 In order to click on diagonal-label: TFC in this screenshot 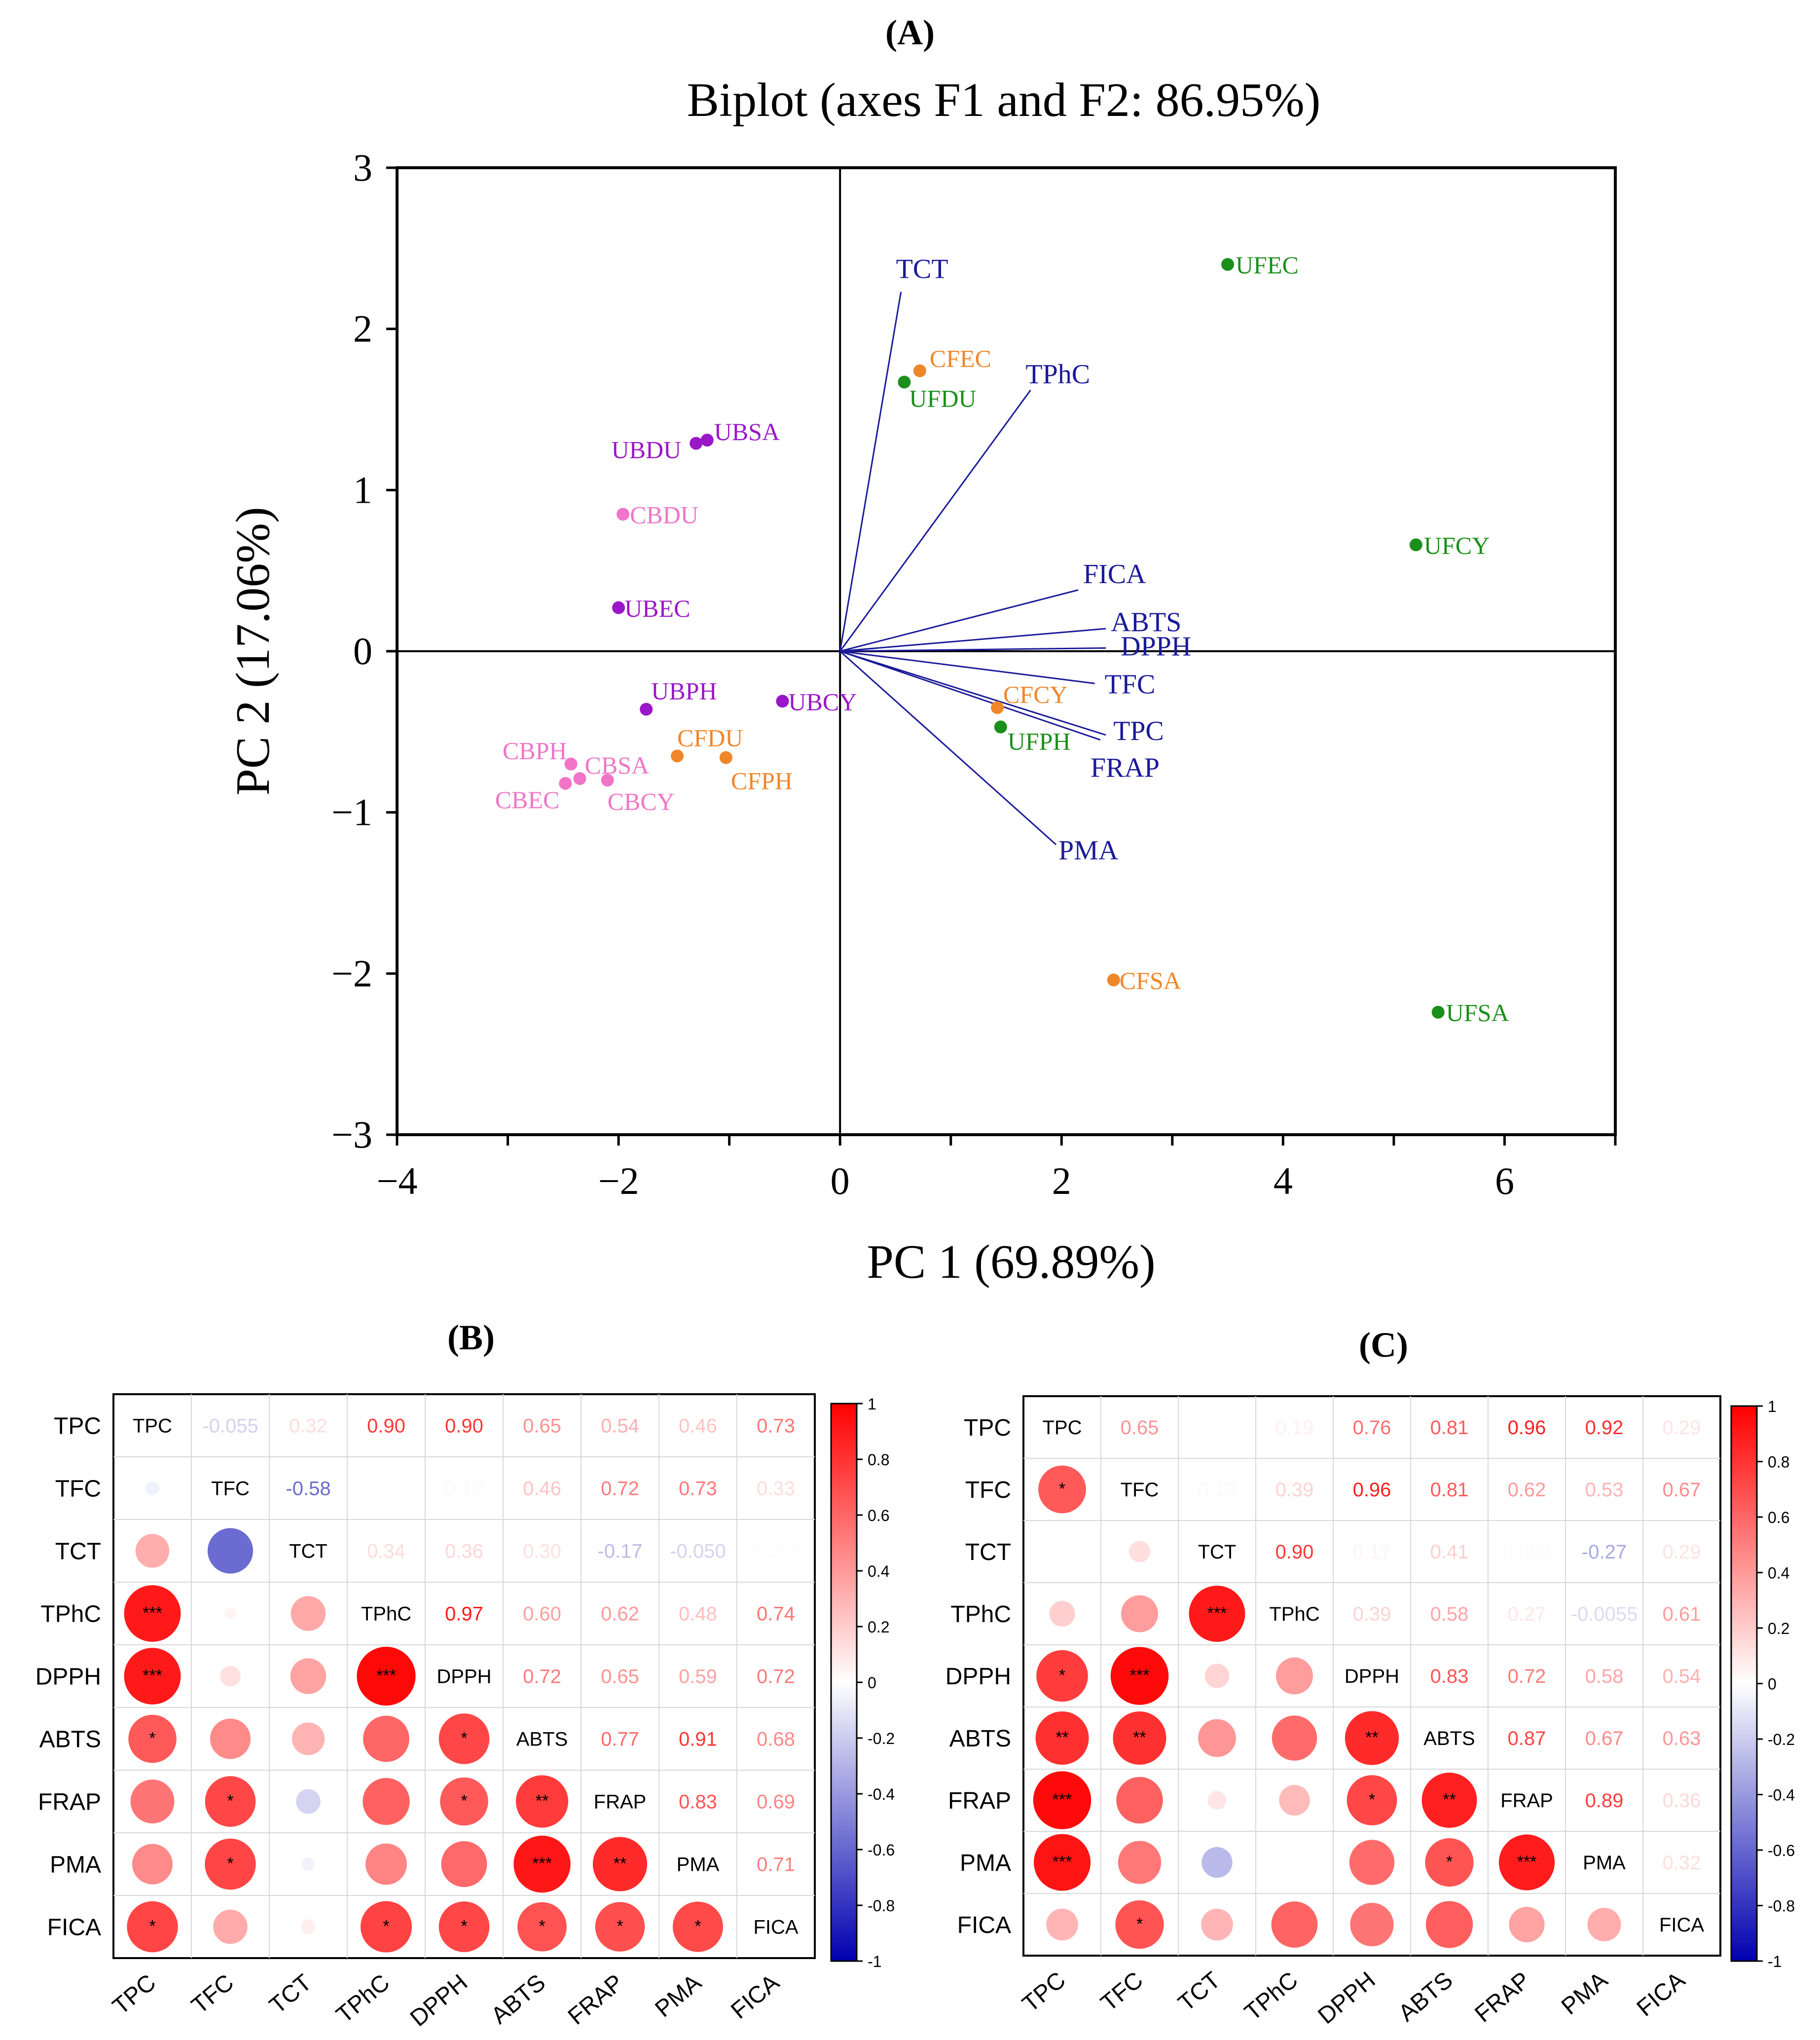, I will do `click(230, 1489)`.